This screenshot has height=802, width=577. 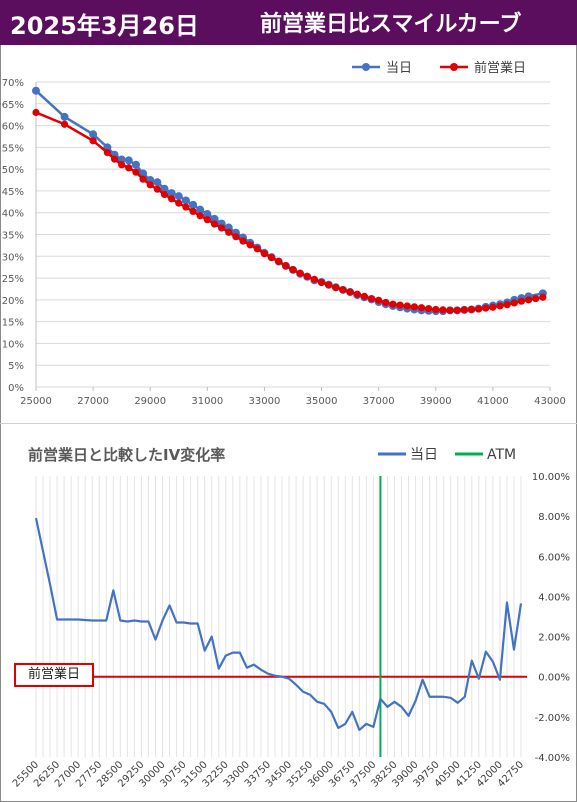 I want to click on y-tick-label: 35%, so click(x=13, y=236).